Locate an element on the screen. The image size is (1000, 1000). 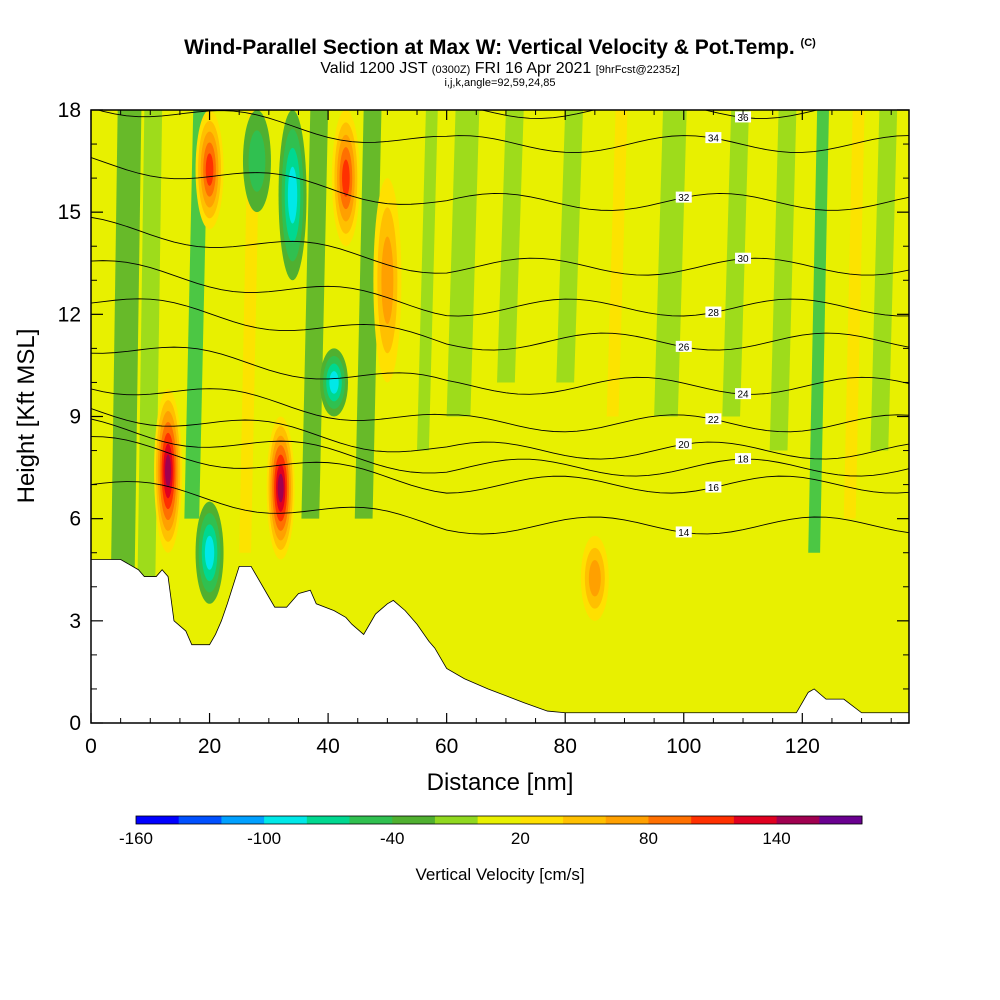
theta-label-18: 18 is located at coordinates (743, 460).